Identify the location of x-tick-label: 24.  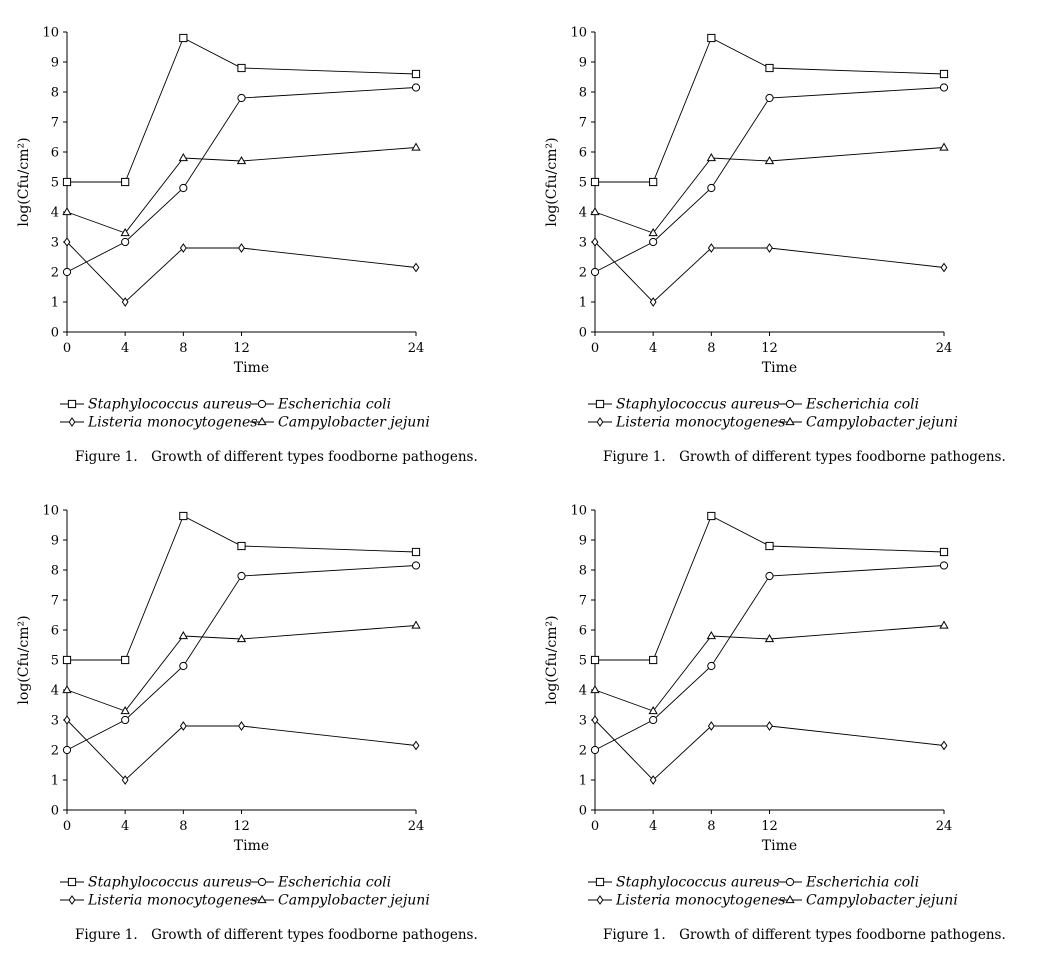
(944, 348).